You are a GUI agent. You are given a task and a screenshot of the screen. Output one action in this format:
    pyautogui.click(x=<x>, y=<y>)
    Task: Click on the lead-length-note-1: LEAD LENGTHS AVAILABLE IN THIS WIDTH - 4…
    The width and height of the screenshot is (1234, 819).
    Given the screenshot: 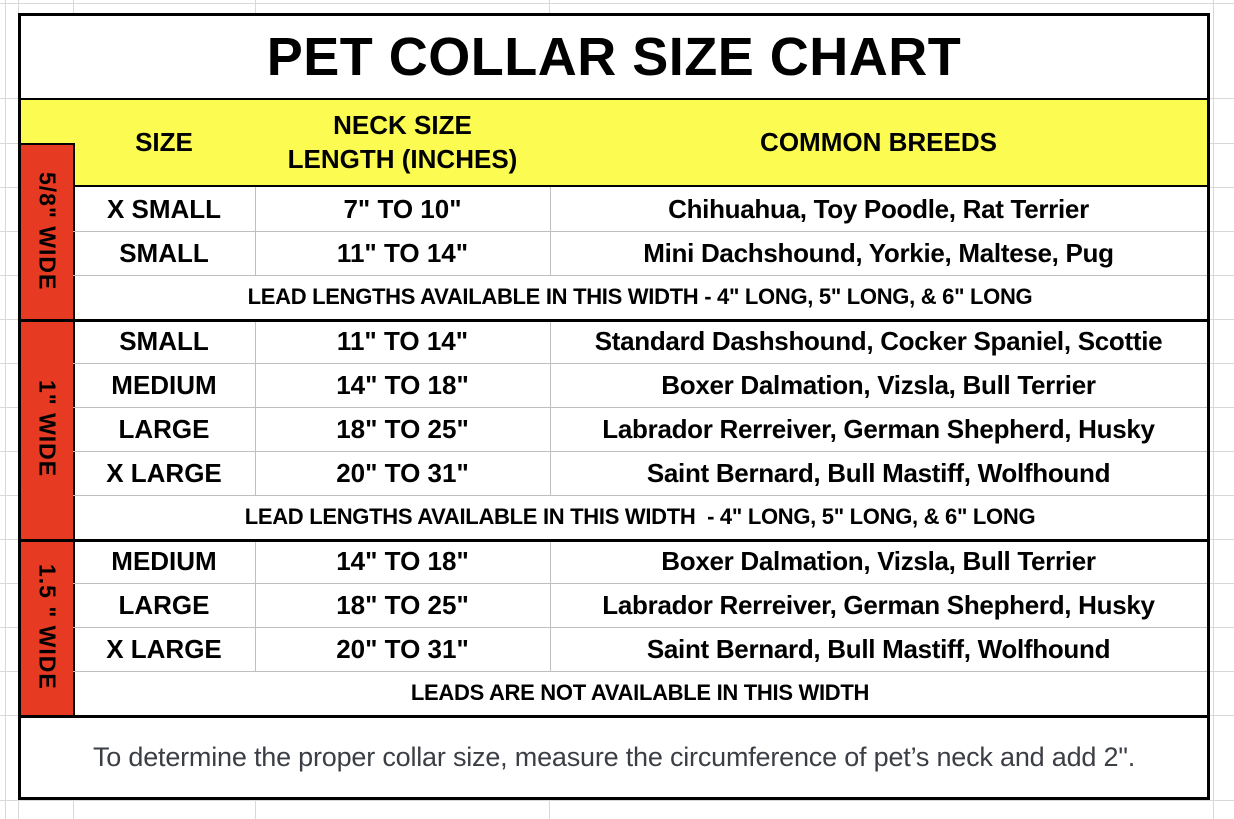 What is the action you would take?
    pyautogui.click(x=640, y=296)
    